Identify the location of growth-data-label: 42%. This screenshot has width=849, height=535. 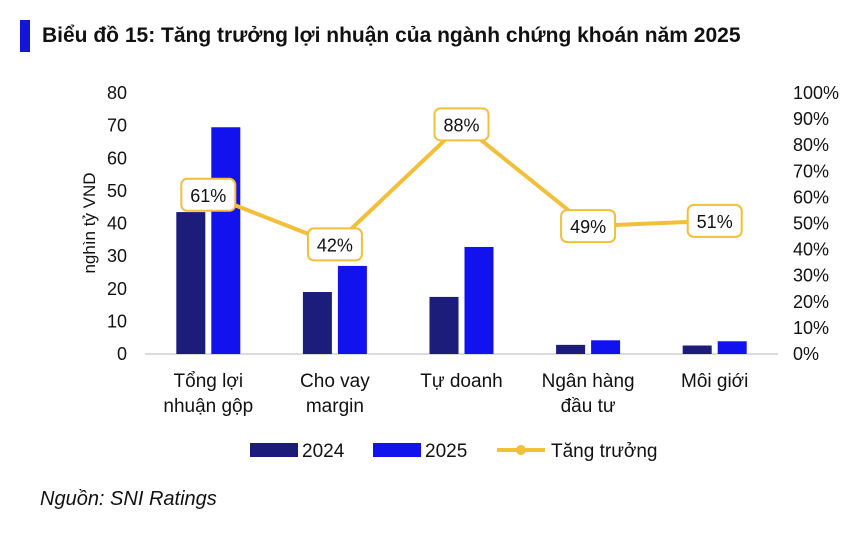
(335, 245).